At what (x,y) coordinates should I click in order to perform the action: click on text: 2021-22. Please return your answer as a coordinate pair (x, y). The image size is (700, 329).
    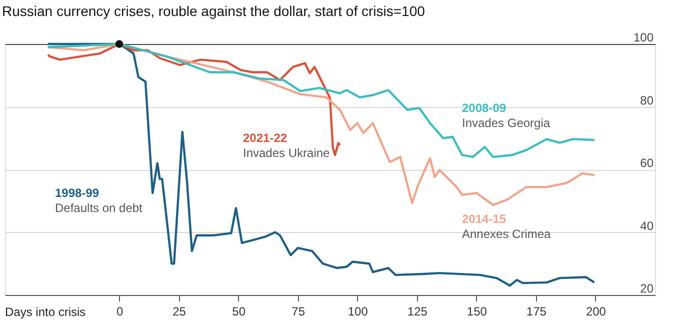
    Looking at the image, I should click on (265, 138).